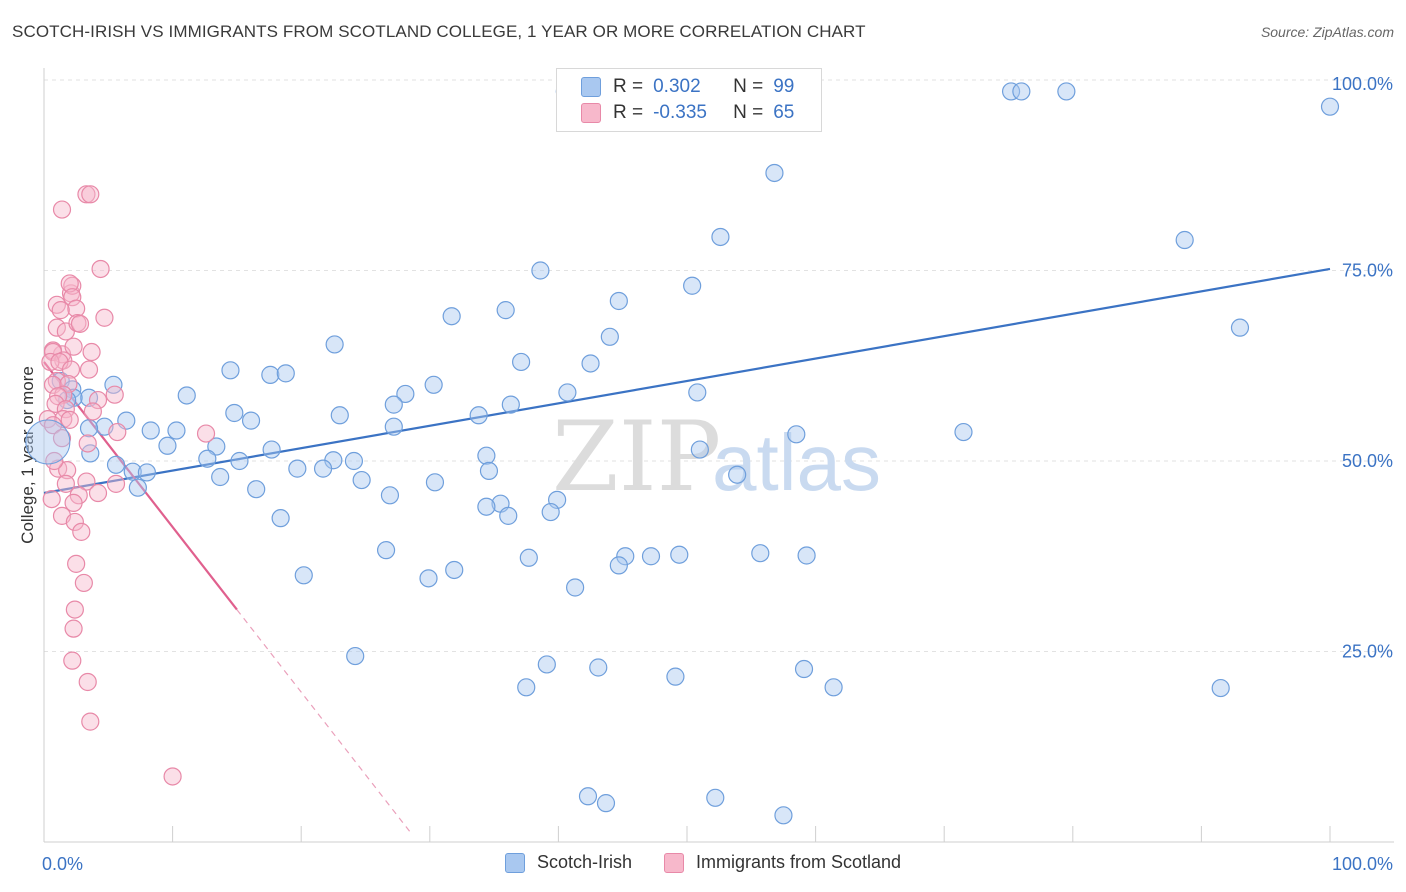 The image size is (1406, 892). I want to click on x-tick-label: 100.0%, so click(1362, 864).